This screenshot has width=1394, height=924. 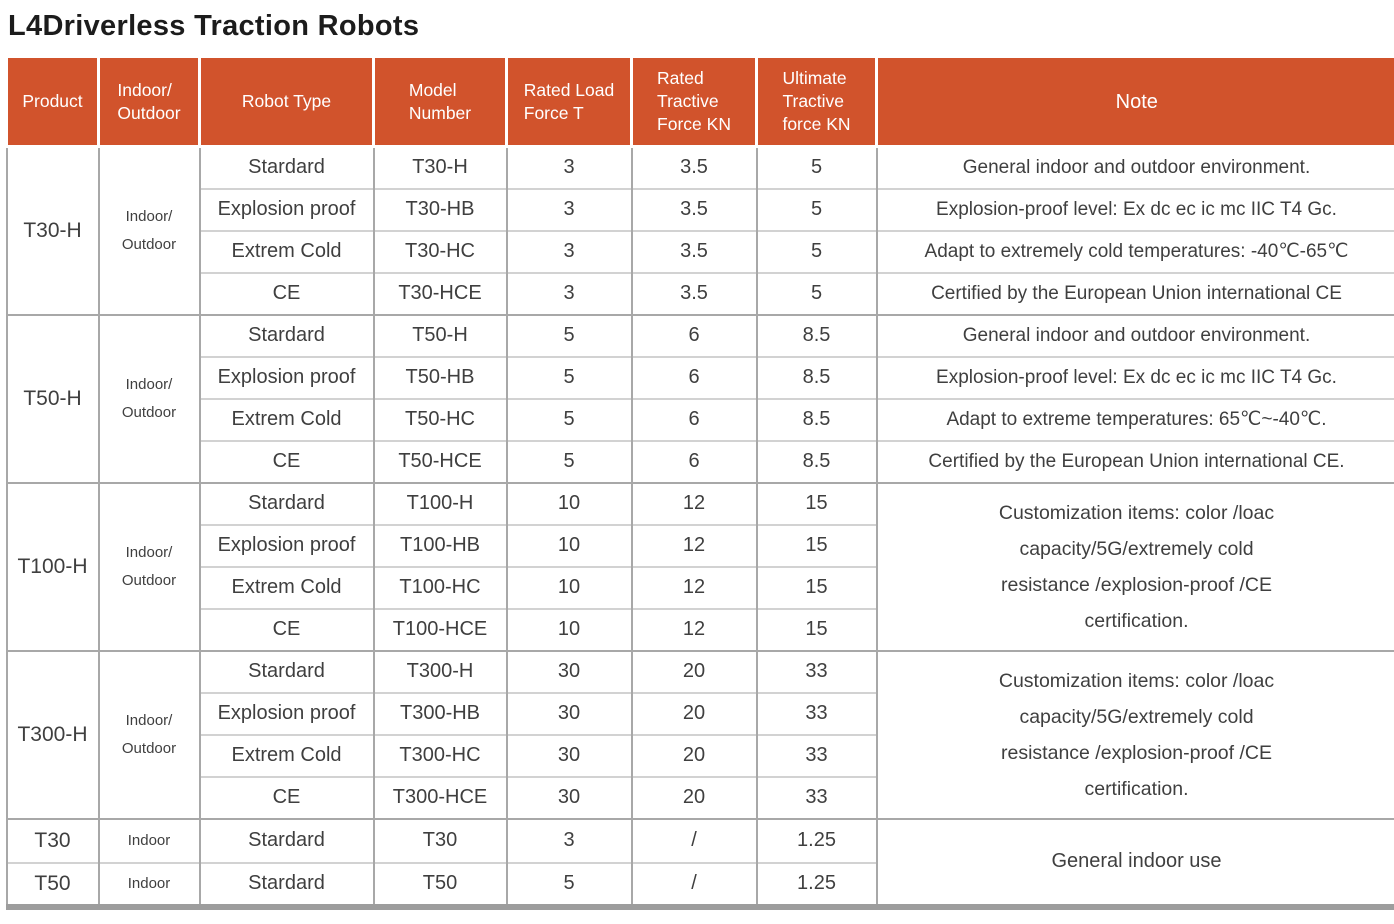 What do you see at coordinates (440, 209) in the screenshot?
I see `cell-model-number: T30-HB` at bounding box center [440, 209].